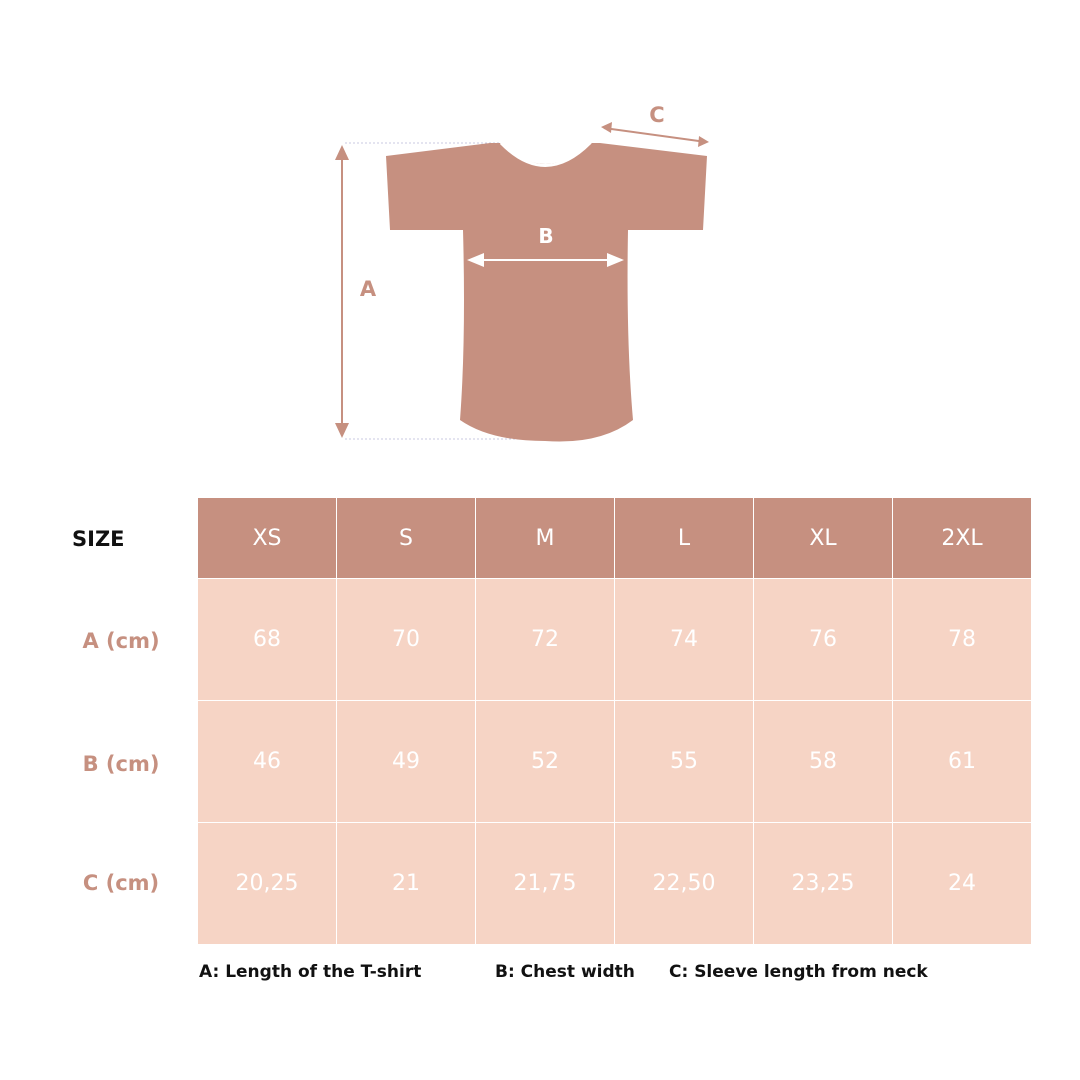  What do you see at coordinates (121, 641) in the screenshot?
I see `row-label-a: A (cm)` at bounding box center [121, 641].